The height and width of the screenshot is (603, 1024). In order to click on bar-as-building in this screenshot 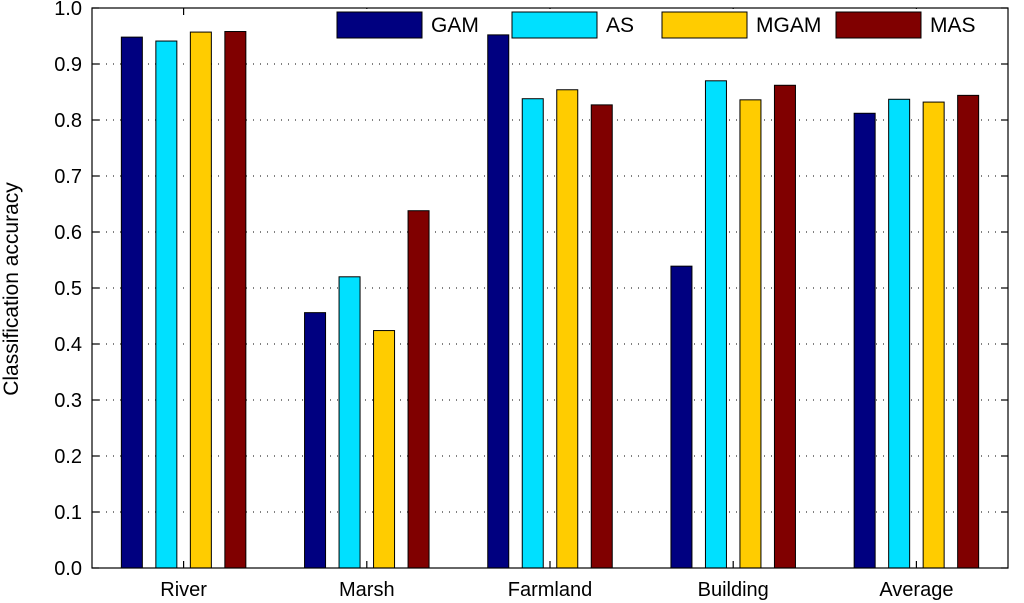, I will do `click(715, 324)`.